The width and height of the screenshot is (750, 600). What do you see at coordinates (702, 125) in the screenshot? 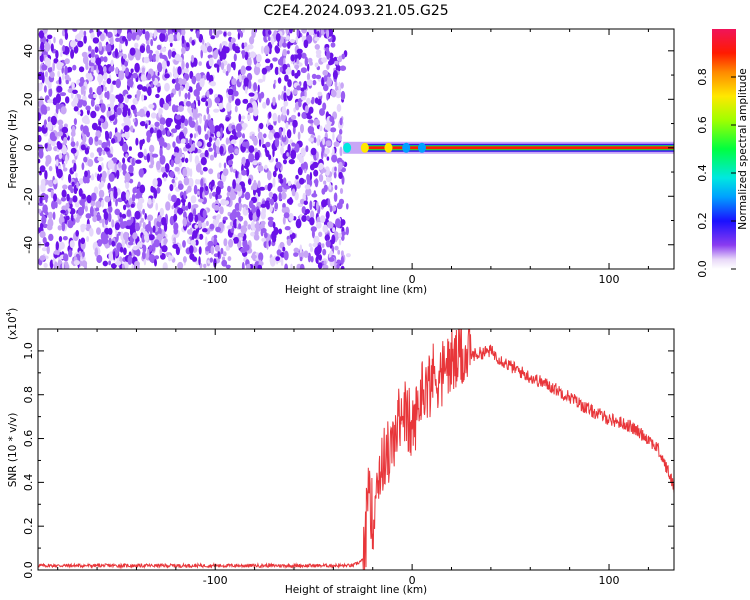
I see `colorbar-tick-label: 0.6` at bounding box center [702, 125].